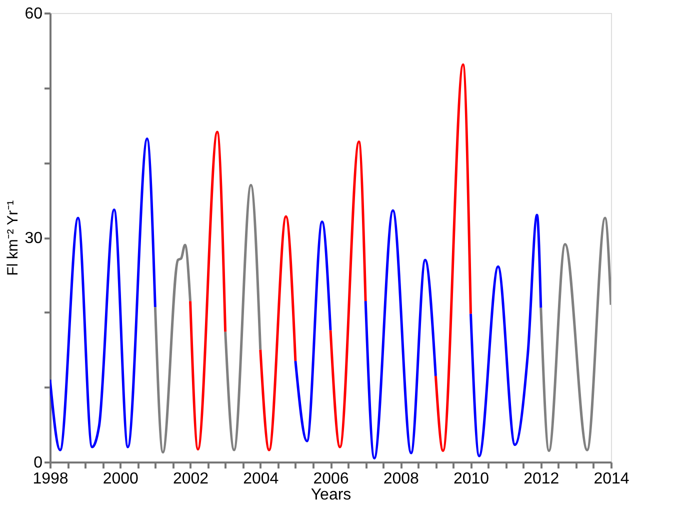  I want to click on x-tick-label: 2014, so click(612, 479).